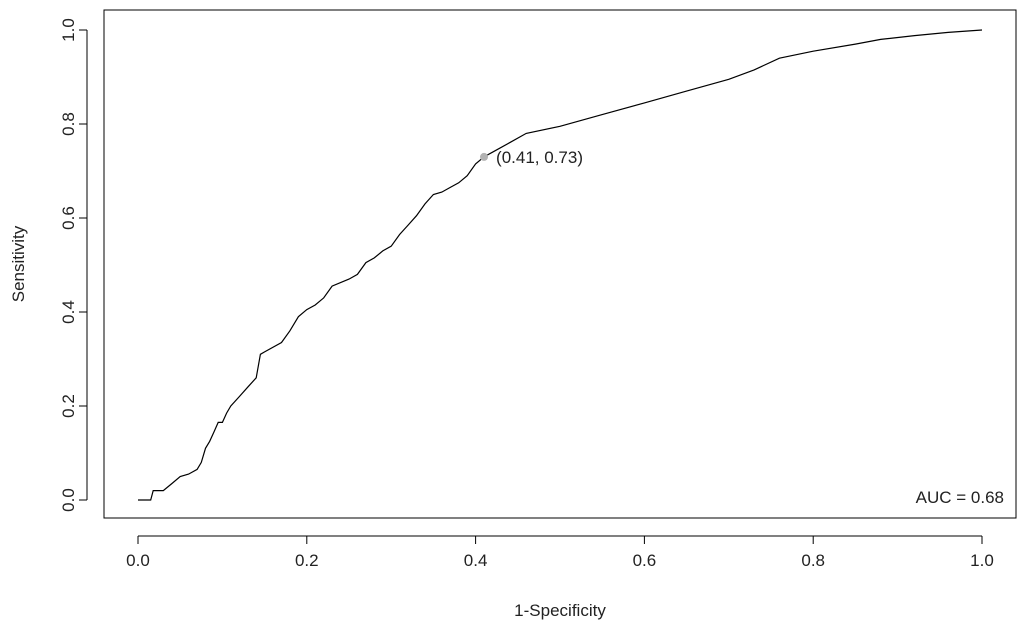  I want to click on y-tick-label: 0.0, so click(68, 500).